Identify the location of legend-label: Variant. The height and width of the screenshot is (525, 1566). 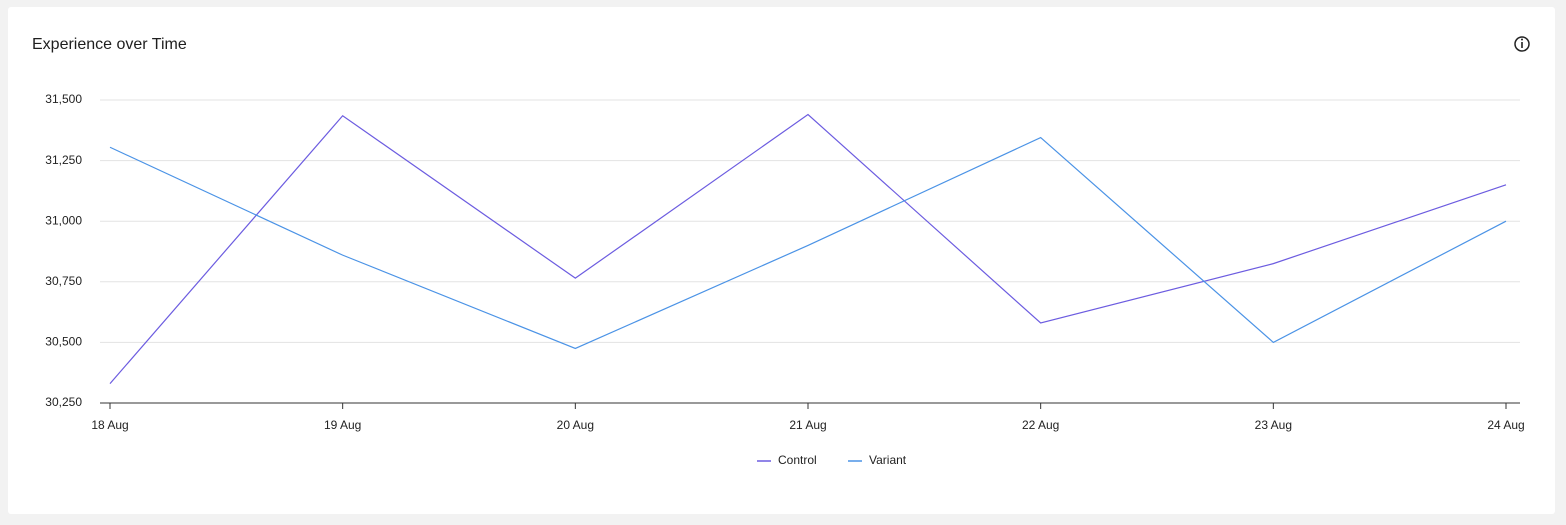
(888, 460).